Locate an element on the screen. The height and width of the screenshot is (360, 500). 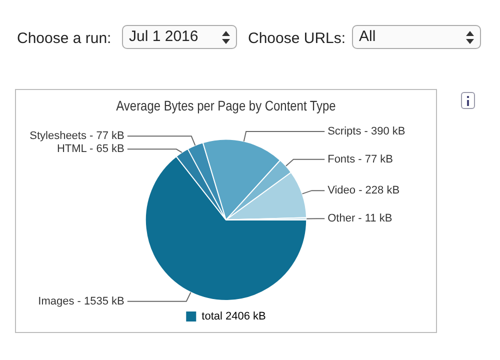
slice-label: Other - 11 kB is located at coordinates (360, 218).